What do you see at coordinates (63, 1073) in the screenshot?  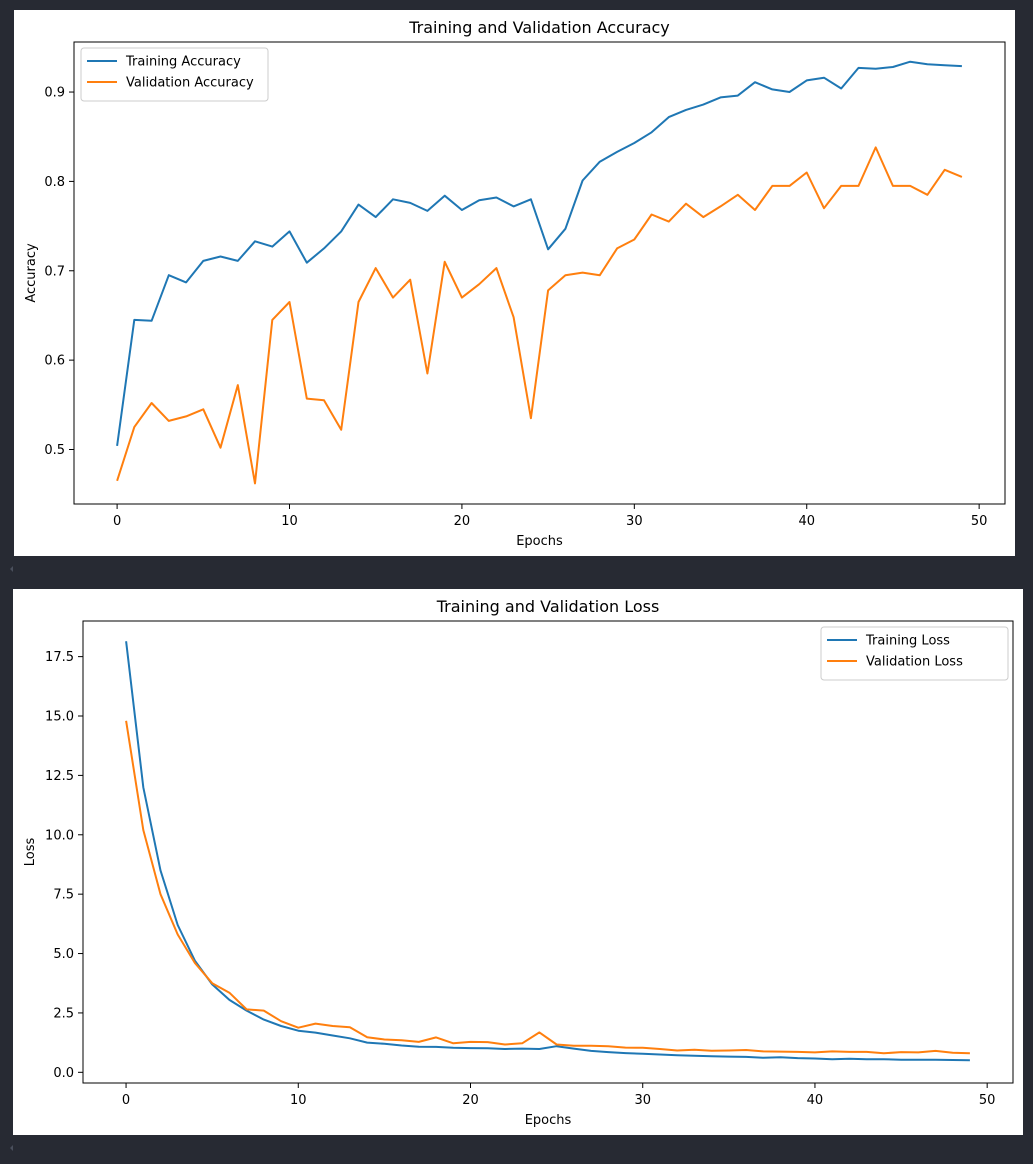 I see `y-tick-label: 0.0` at bounding box center [63, 1073].